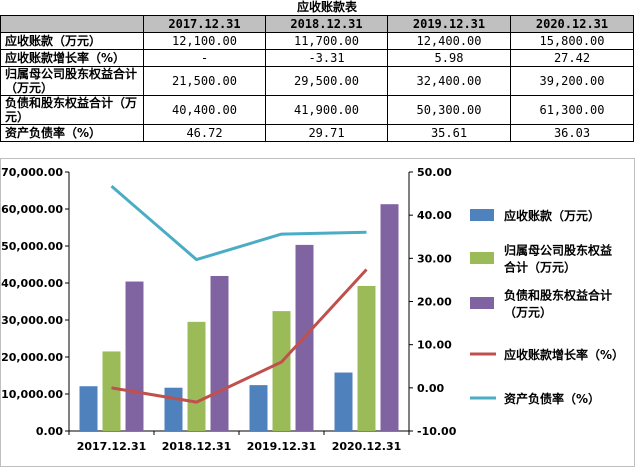 Image resolution: width=636 pixels, height=472 pixels. Describe the element at coordinates (197, 446) in the screenshot. I see `x-tick-label: 2018.12.31` at that location.